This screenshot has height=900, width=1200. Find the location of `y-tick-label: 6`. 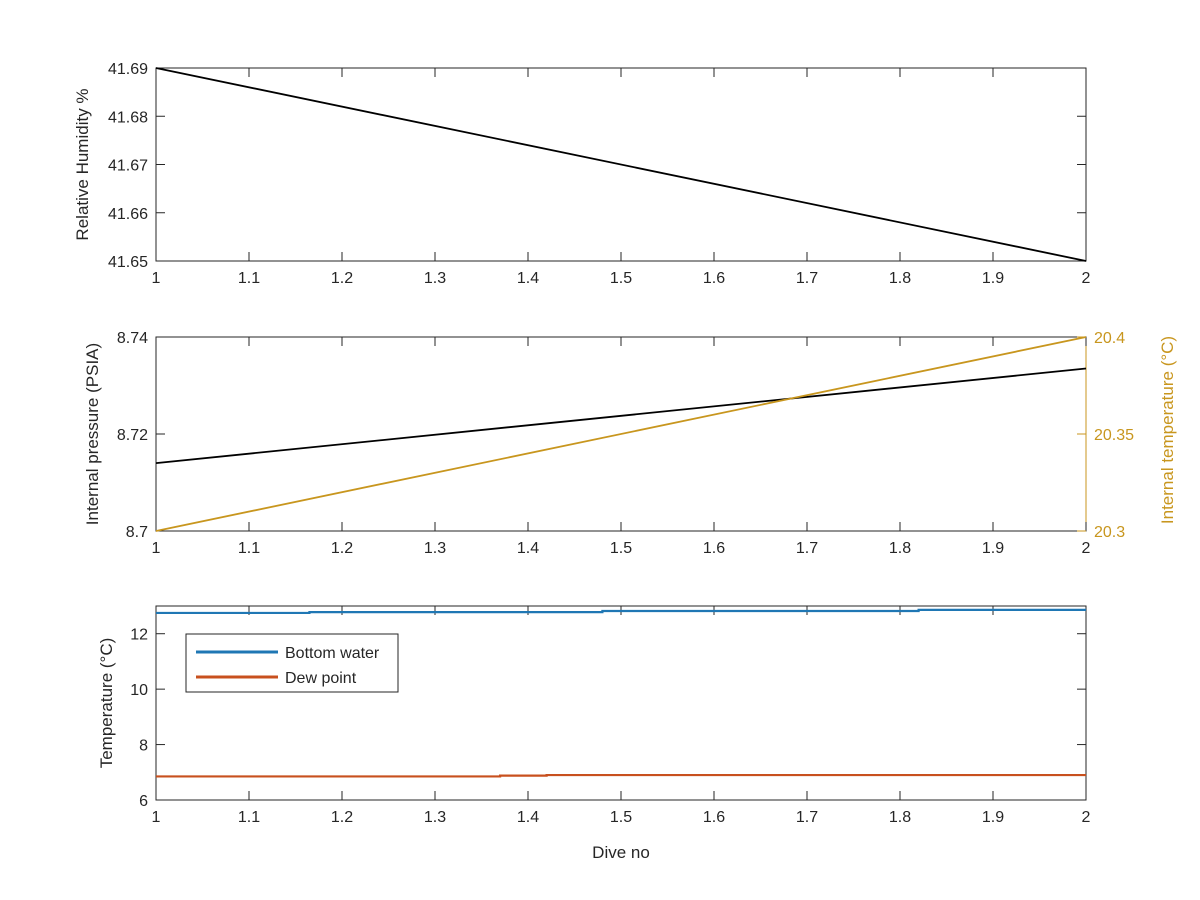

y-tick-label: 6 is located at coordinates (143, 801).